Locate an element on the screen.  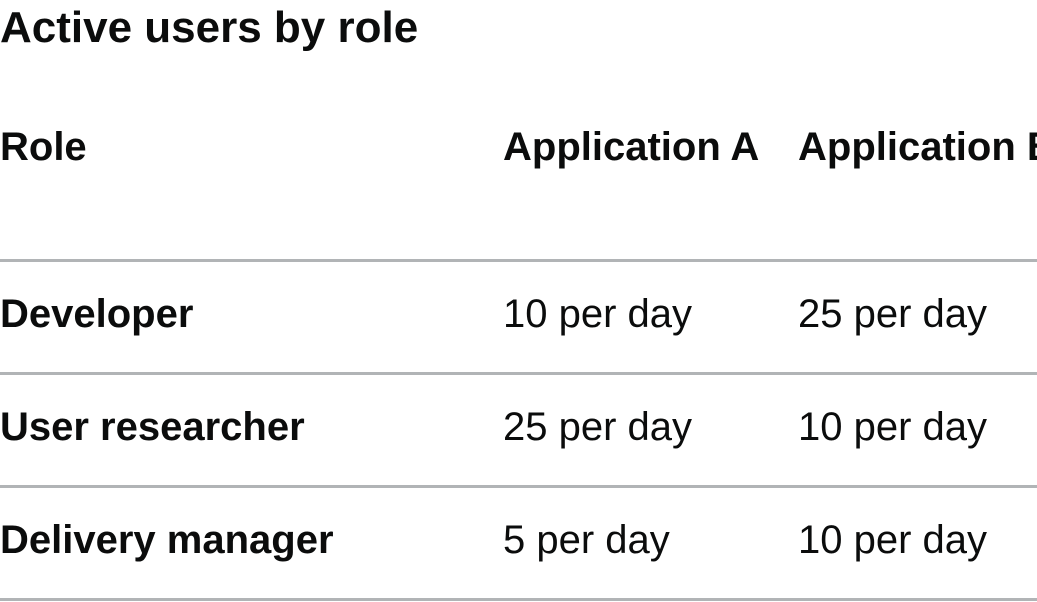
table-caption: Active users by role is located at coordinates (209, 27).